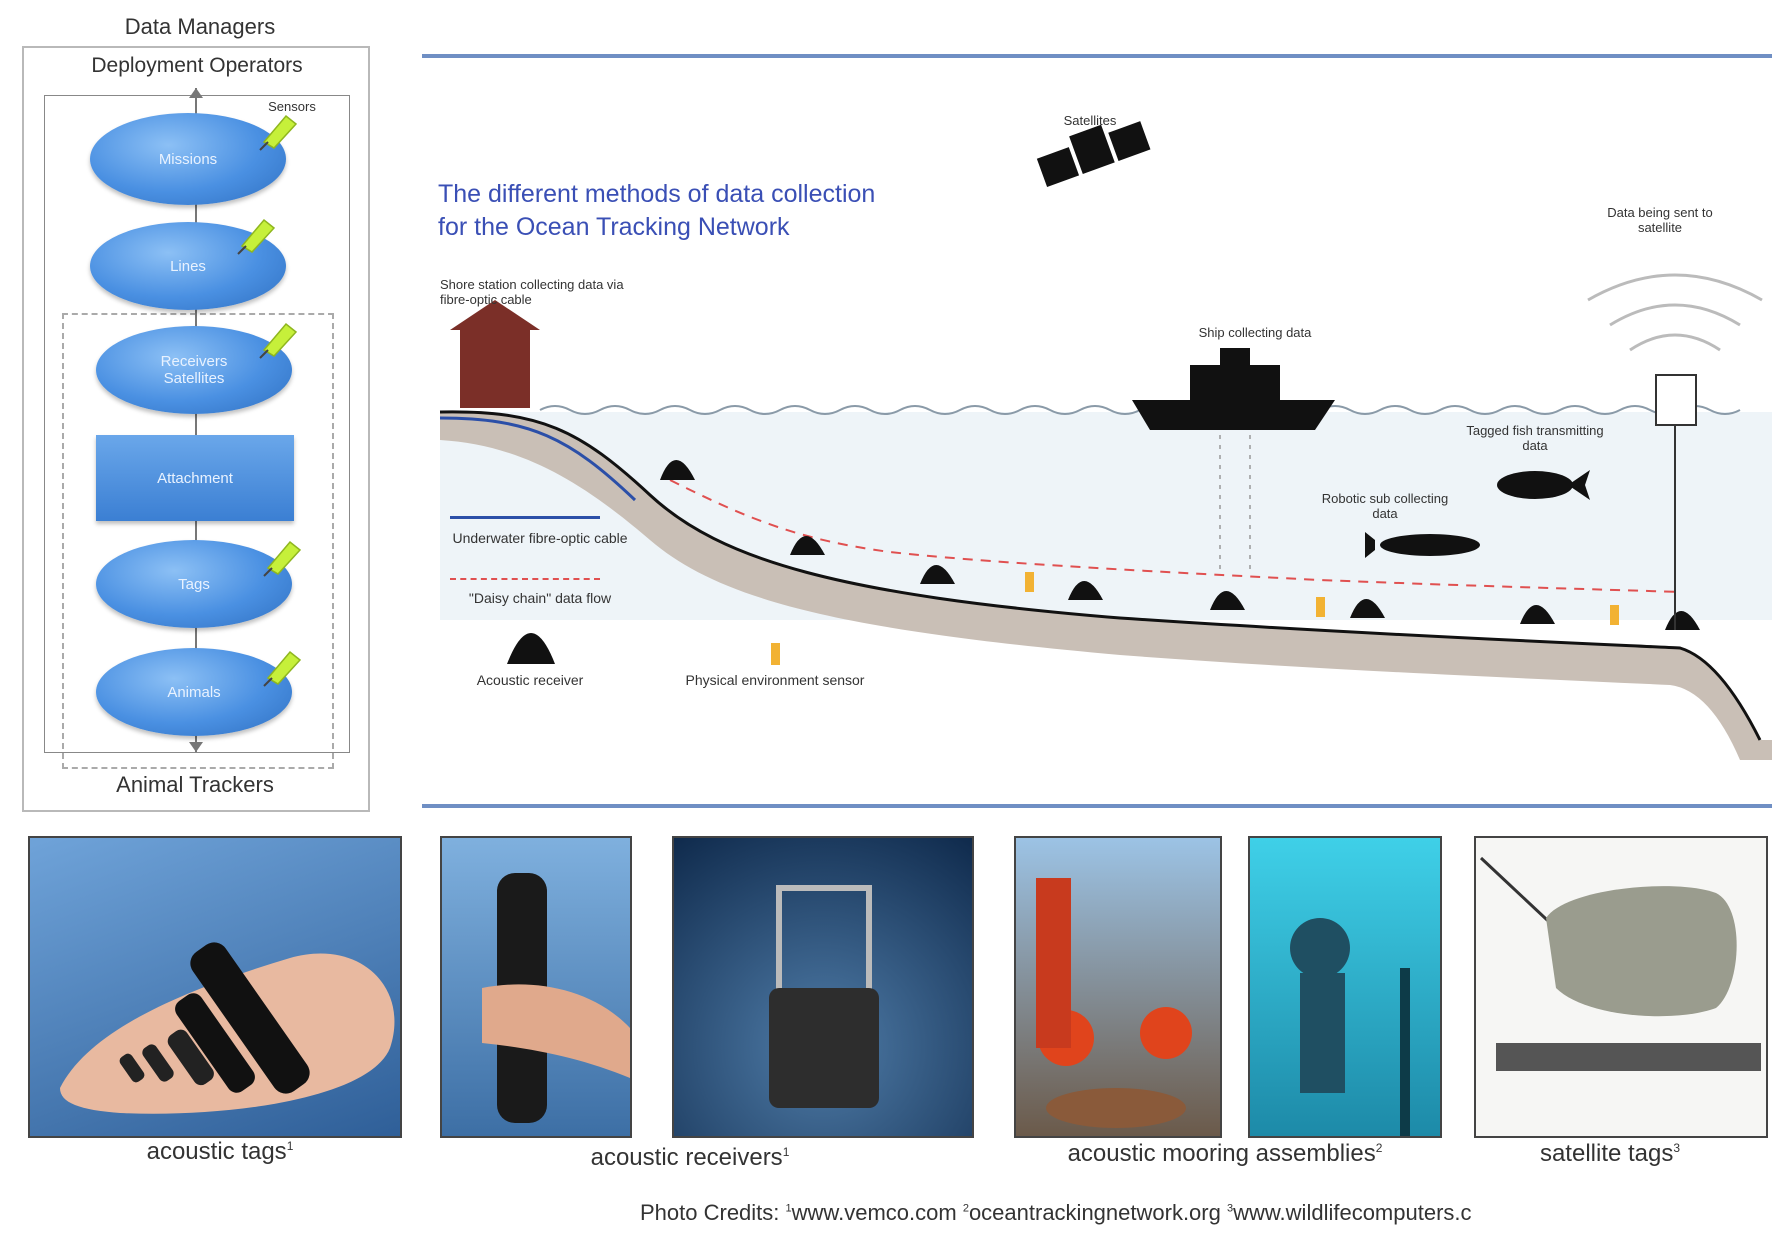 The width and height of the screenshot is (1772, 1235). What do you see at coordinates (1097, 806) in the screenshot?
I see `bottom-divider` at bounding box center [1097, 806].